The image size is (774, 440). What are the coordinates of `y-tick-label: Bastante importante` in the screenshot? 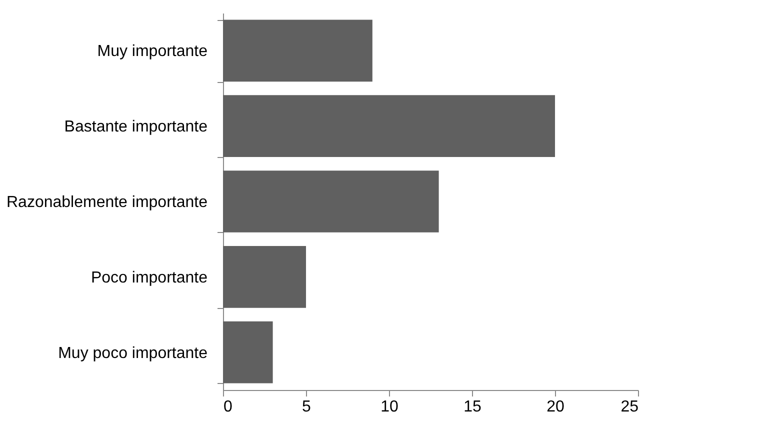 It's located at (136, 127).